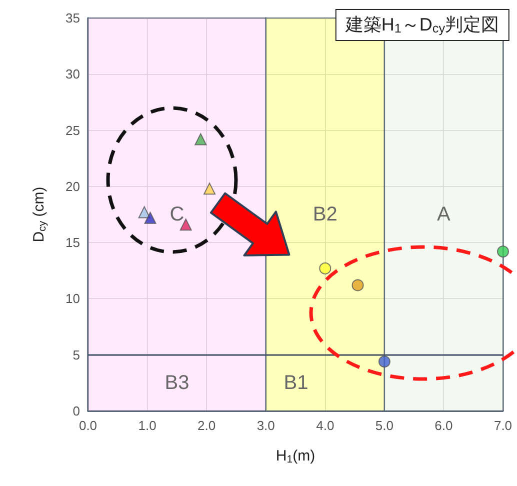 Image resolution: width=517 pixels, height=486 pixels. Describe the element at coordinates (207, 425) in the screenshot. I see `x-tick-label: 2.0` at that location.